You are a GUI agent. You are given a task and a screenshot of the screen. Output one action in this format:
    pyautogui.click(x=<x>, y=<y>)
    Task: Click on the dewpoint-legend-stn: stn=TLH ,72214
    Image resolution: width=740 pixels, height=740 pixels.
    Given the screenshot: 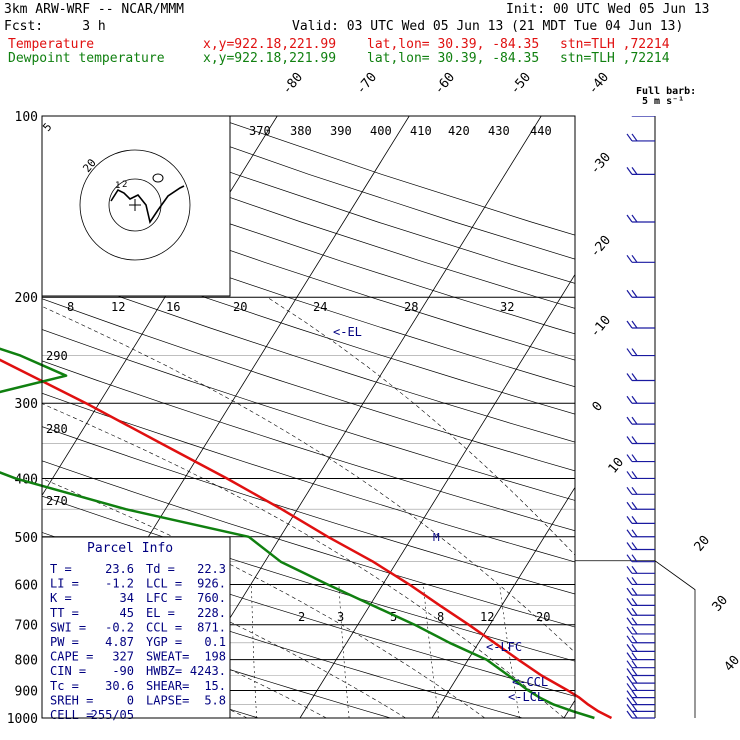 What is the action you would take?
    pyautogui.click(x=615, y=58)
    